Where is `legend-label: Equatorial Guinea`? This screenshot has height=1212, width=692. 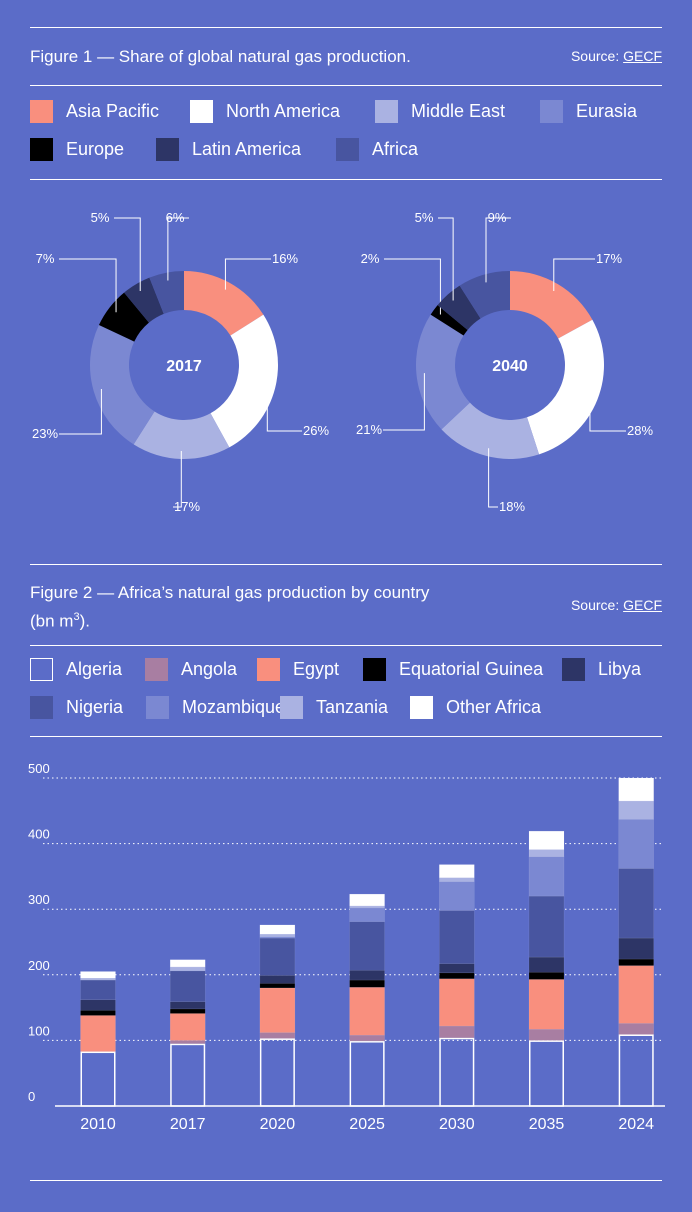
legend-label: Equatorial Guinea is located at coordinates (471, 669).